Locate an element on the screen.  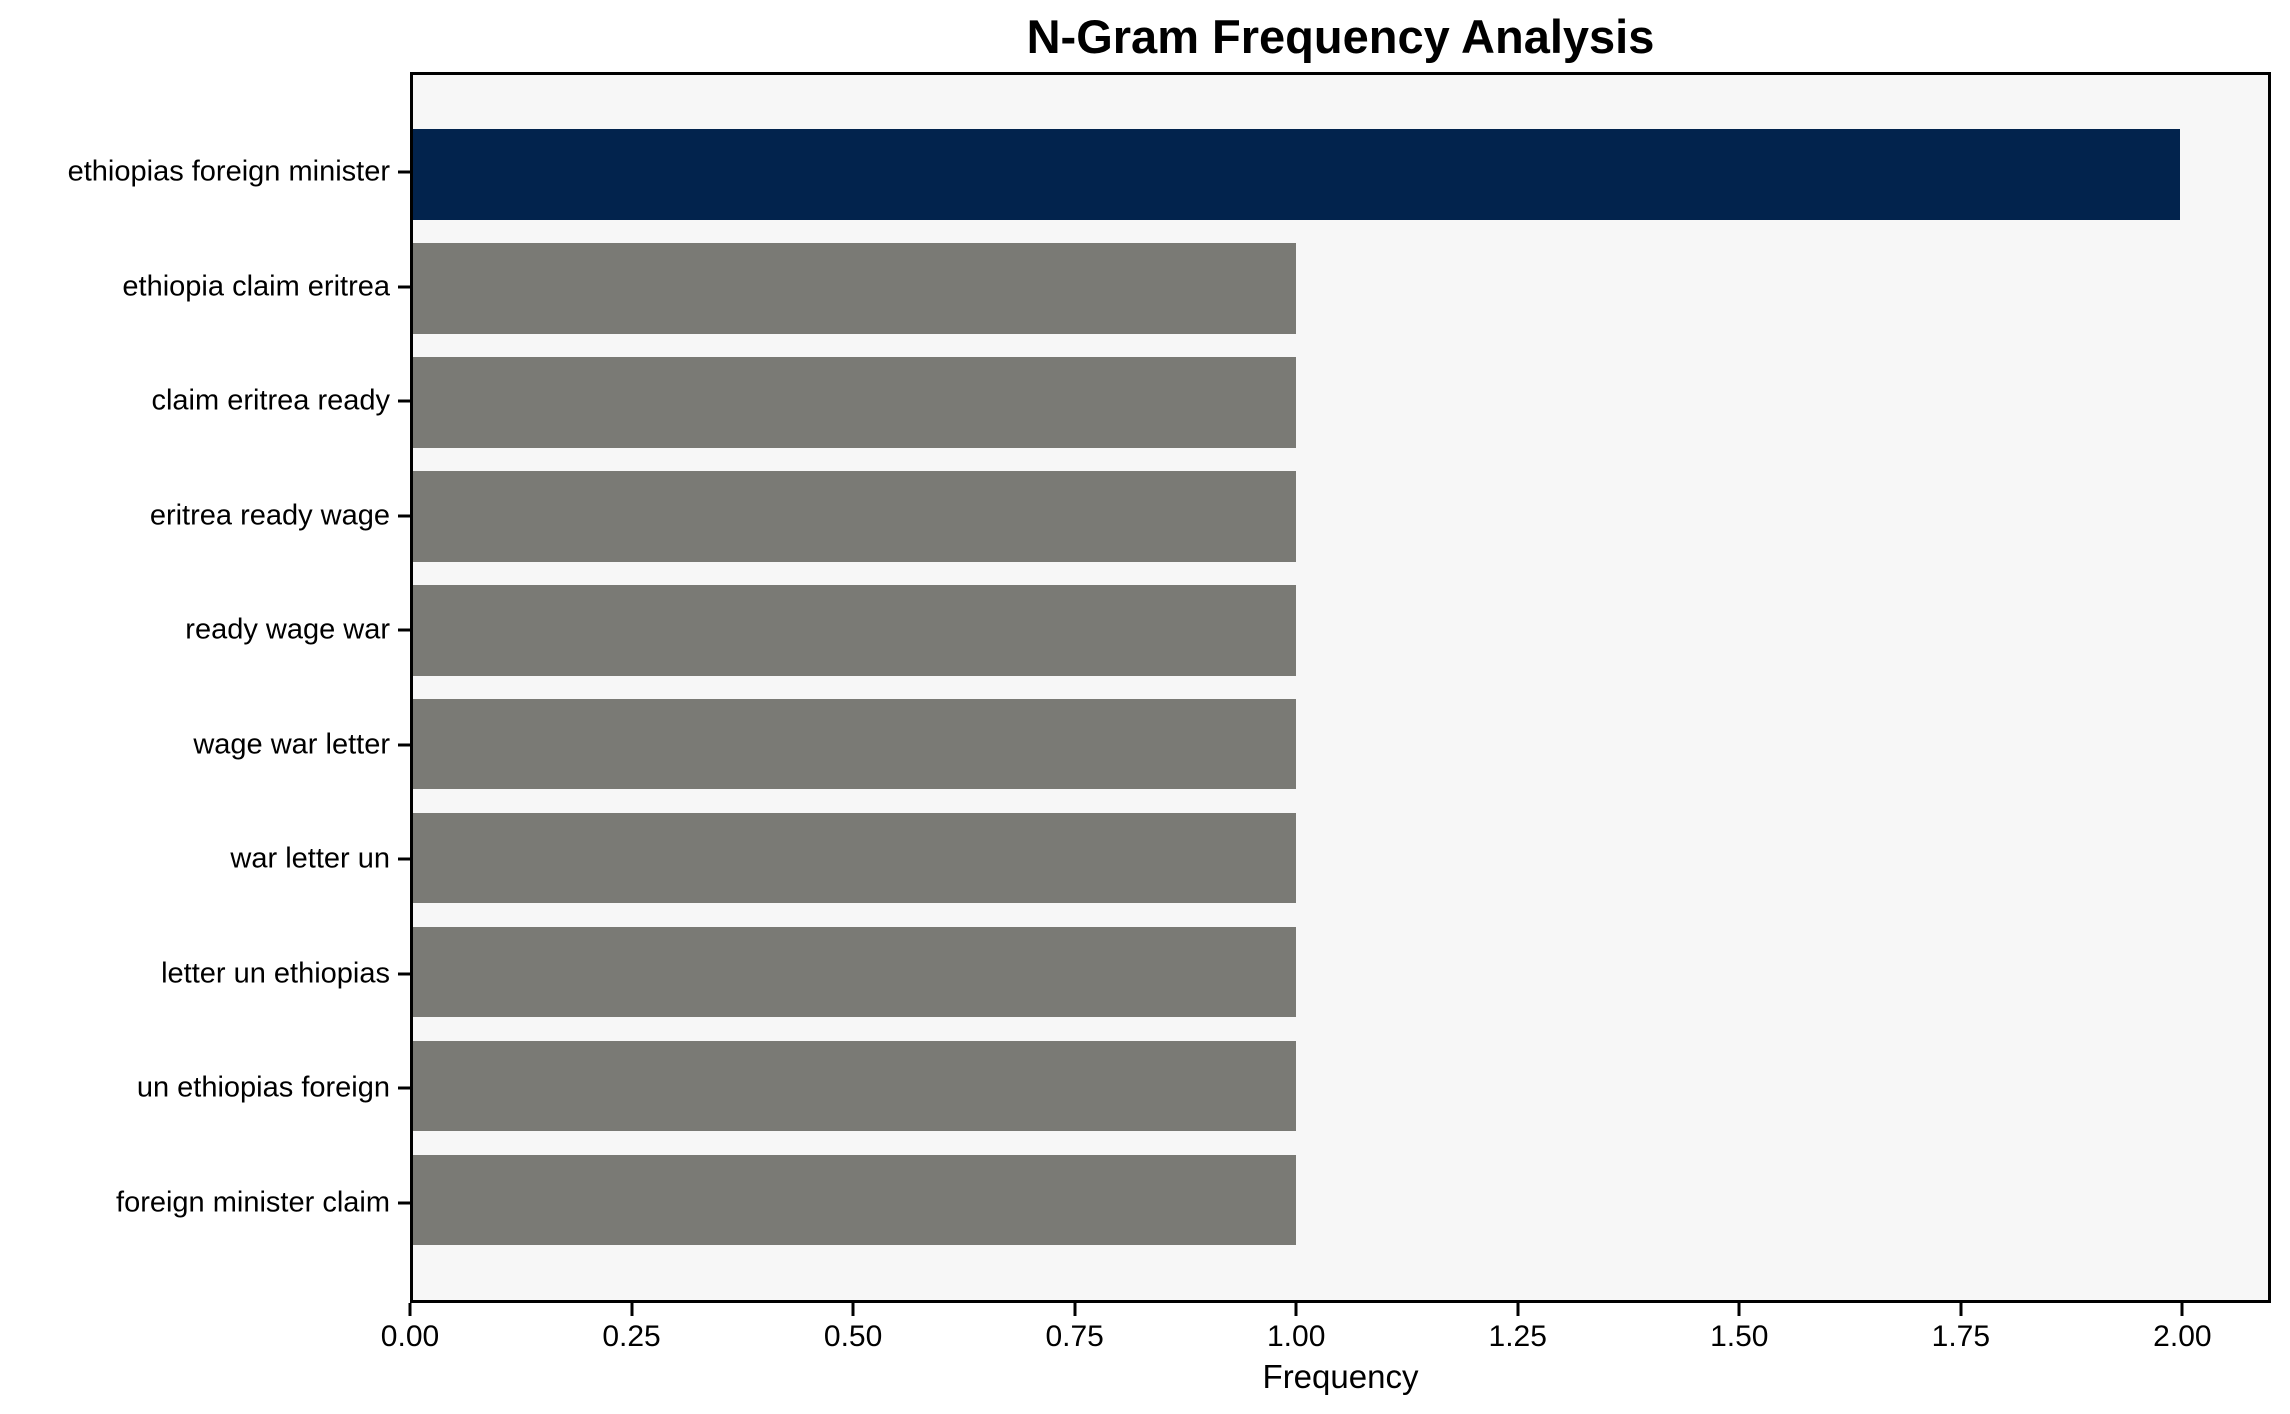
y-axis-label: claim eritrea ready is located at coordinates (270, 400).